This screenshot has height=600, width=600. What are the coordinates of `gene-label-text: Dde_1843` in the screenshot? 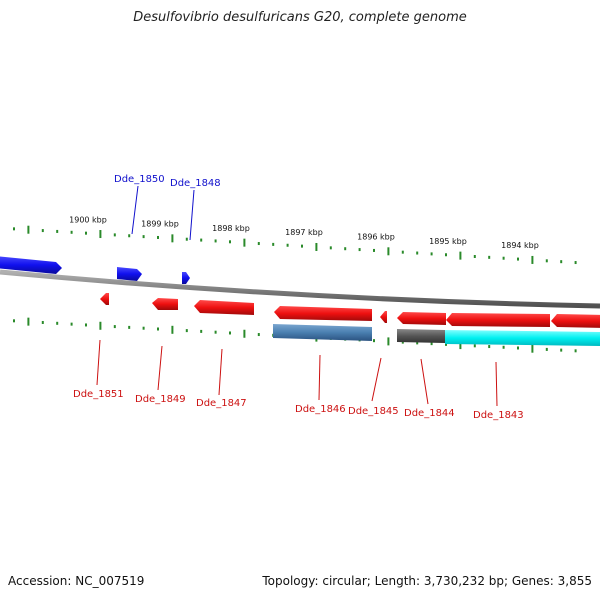 It's located at (498, 415).